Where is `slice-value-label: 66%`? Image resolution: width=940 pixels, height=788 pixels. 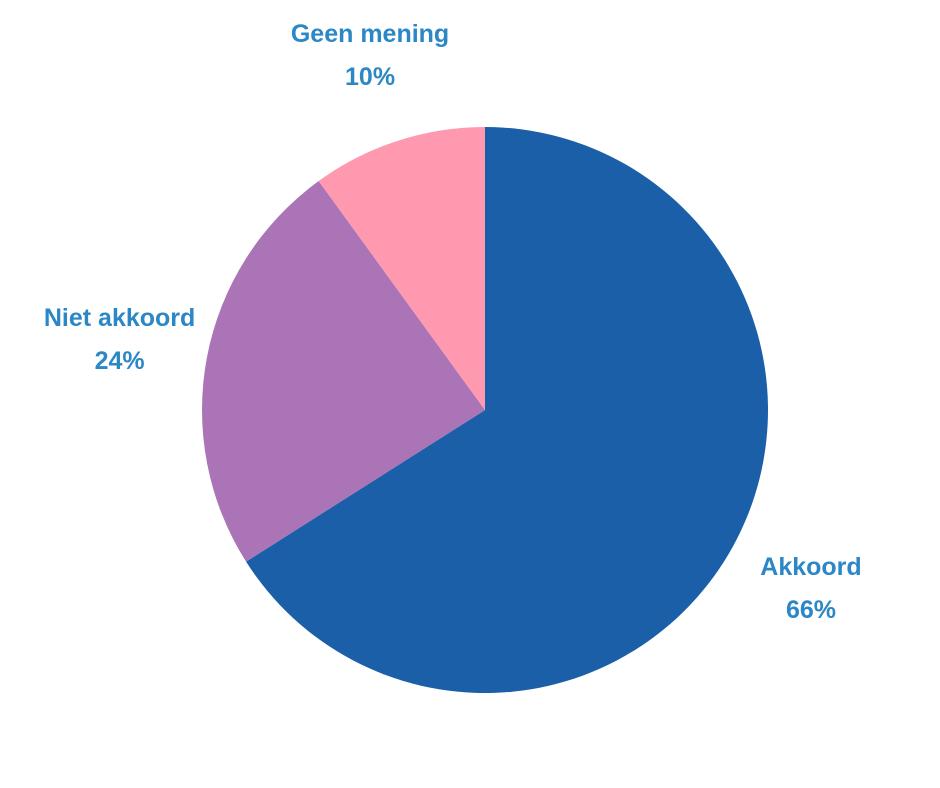 slice-value-label: 66% is located at coordinates (811, 610).